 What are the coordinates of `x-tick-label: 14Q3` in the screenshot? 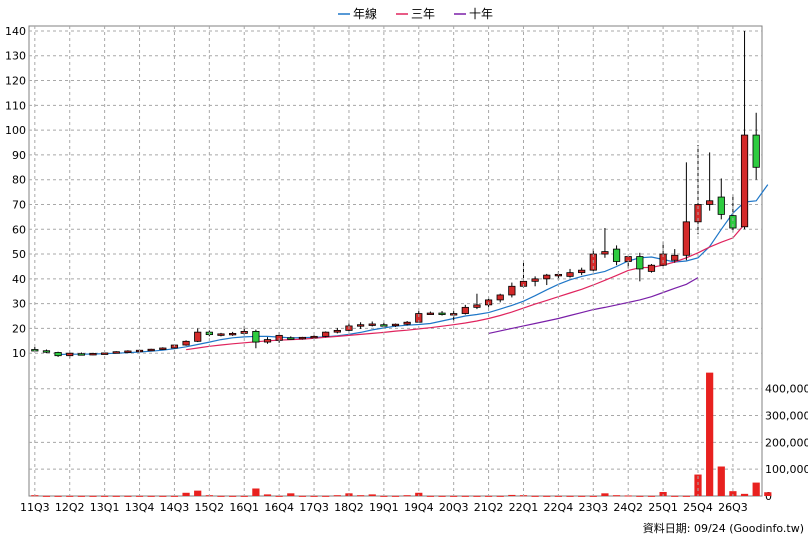 It's located at (175, 507).